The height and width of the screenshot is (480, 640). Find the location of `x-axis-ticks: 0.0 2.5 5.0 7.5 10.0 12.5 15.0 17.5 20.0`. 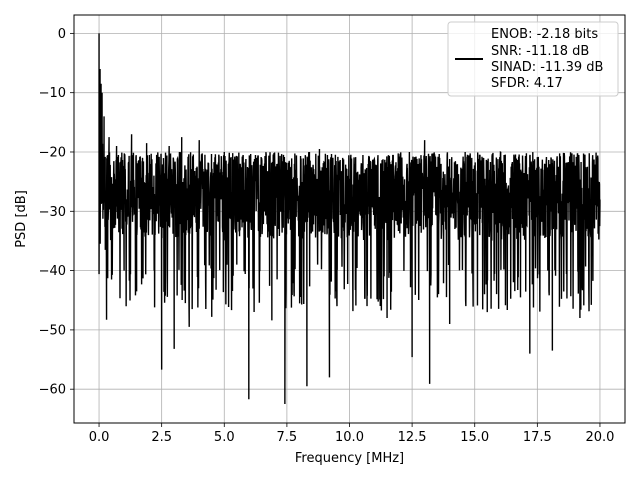

x-axis-ticks: 0.0 2.5 5.0 7.5 10.0 12.5 15.0 17.5 20.0 is located at coordinates (351, 434).